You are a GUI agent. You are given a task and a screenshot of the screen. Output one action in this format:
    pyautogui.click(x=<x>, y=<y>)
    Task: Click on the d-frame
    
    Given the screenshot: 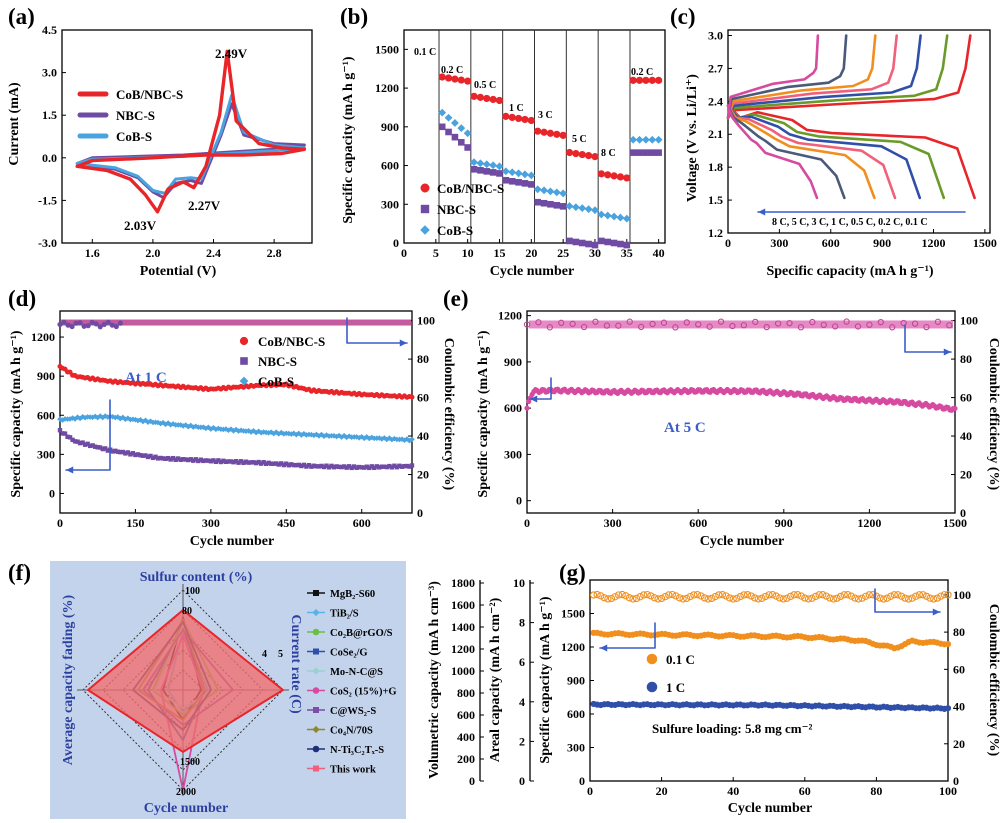 What is the action you would take?
    pyautogui.click(x=236, y=412)
    